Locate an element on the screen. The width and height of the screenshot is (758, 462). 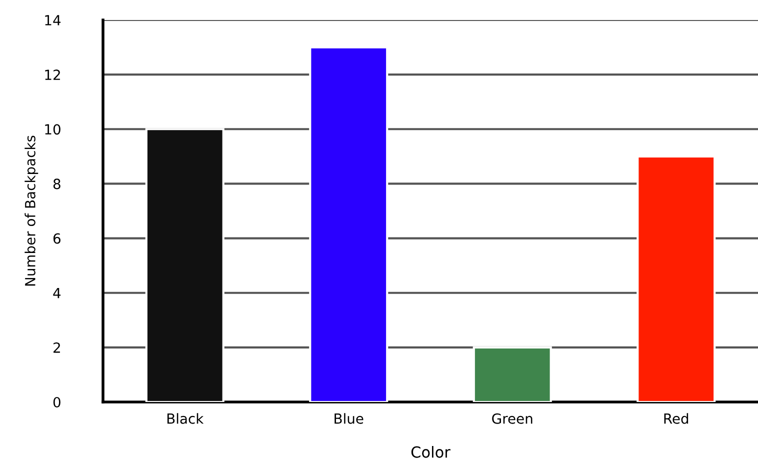
x-tick-label: Blue is located at coordinates (349, 418).